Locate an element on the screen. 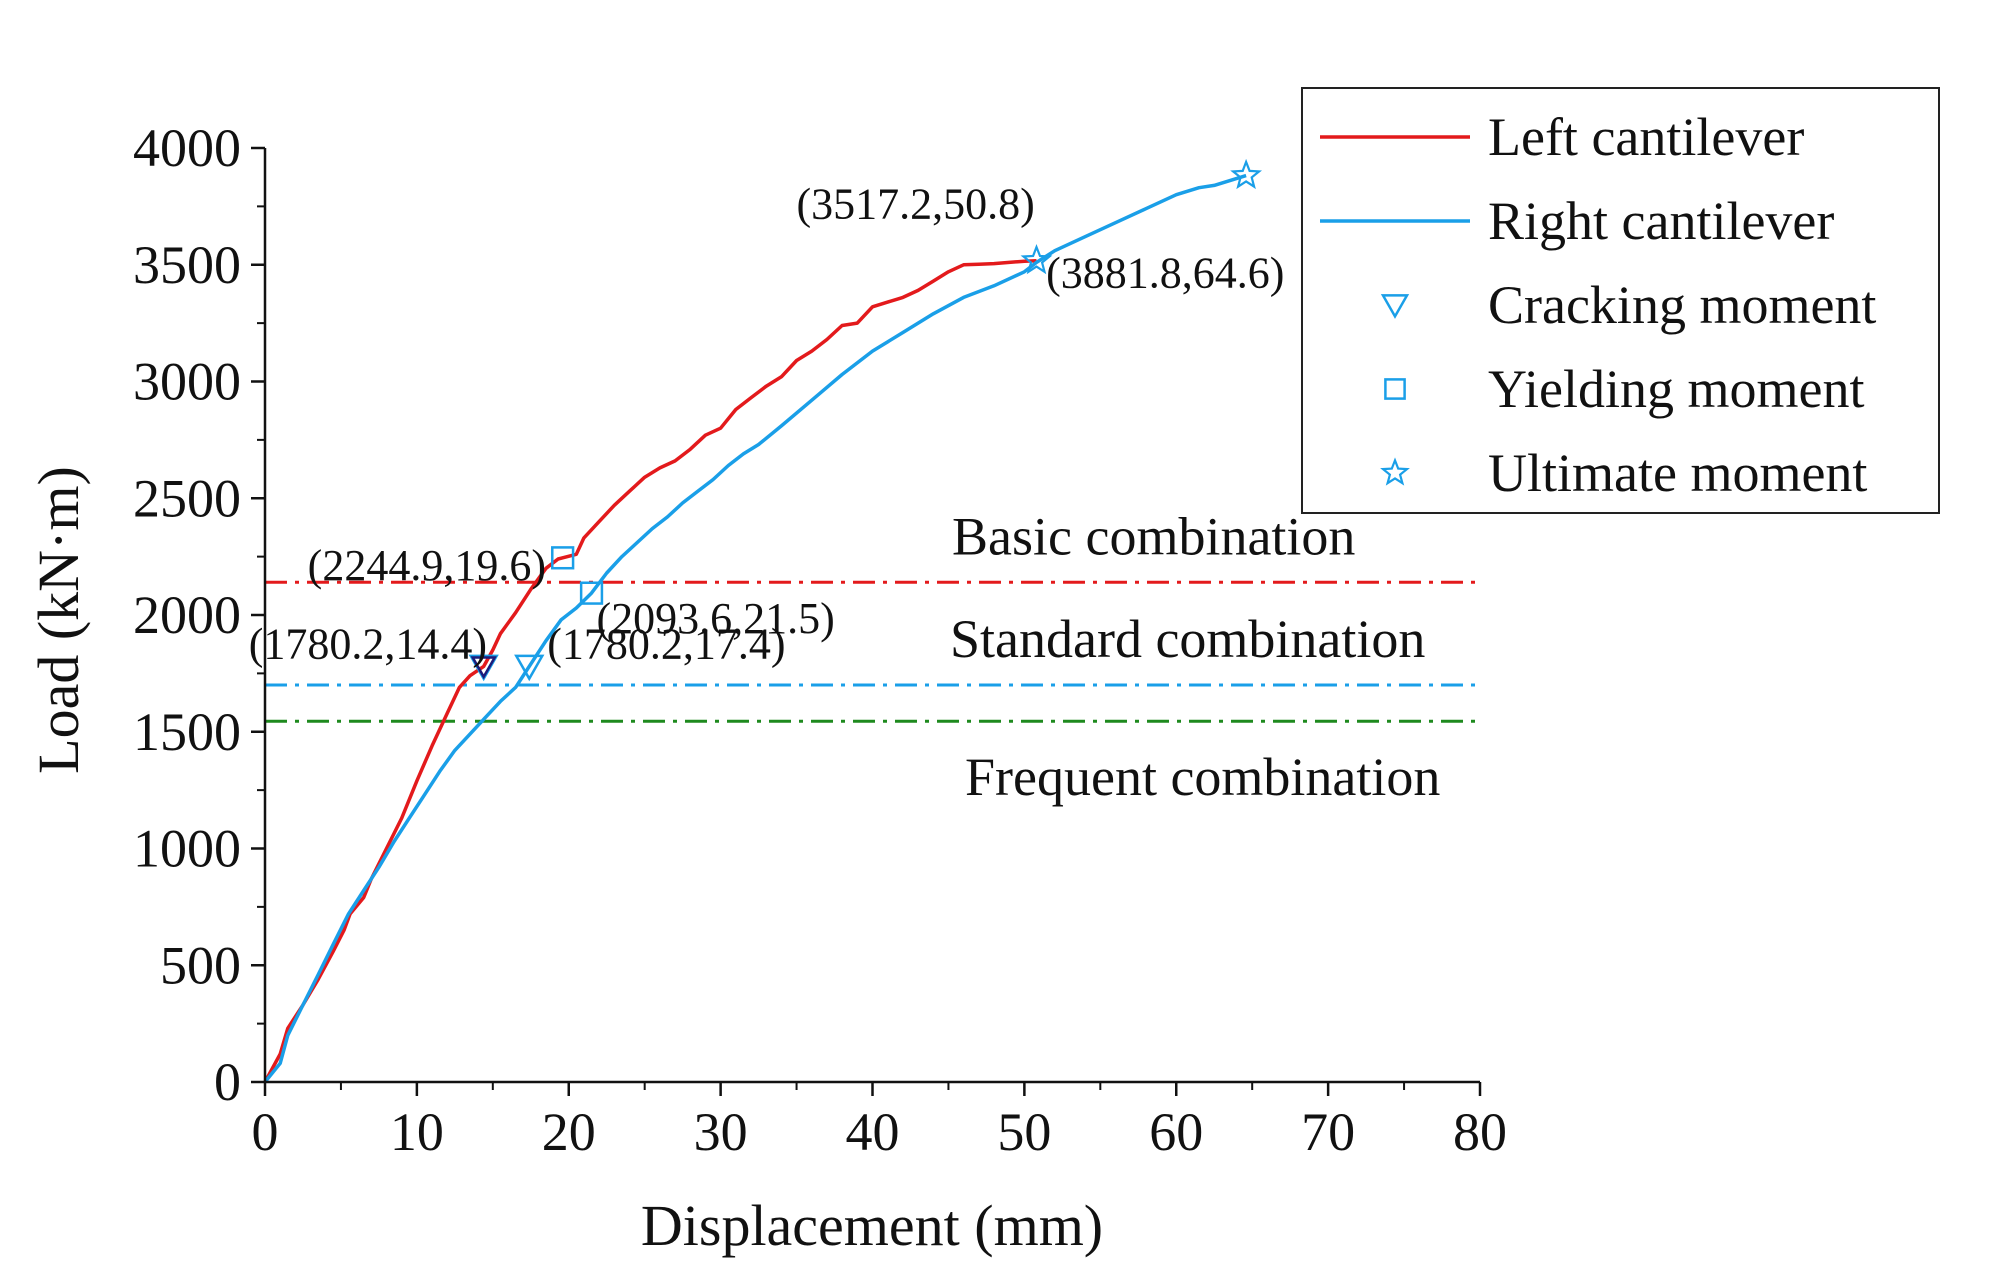  y-tick-label-8: 4000 is located at coordinates (187, 148).